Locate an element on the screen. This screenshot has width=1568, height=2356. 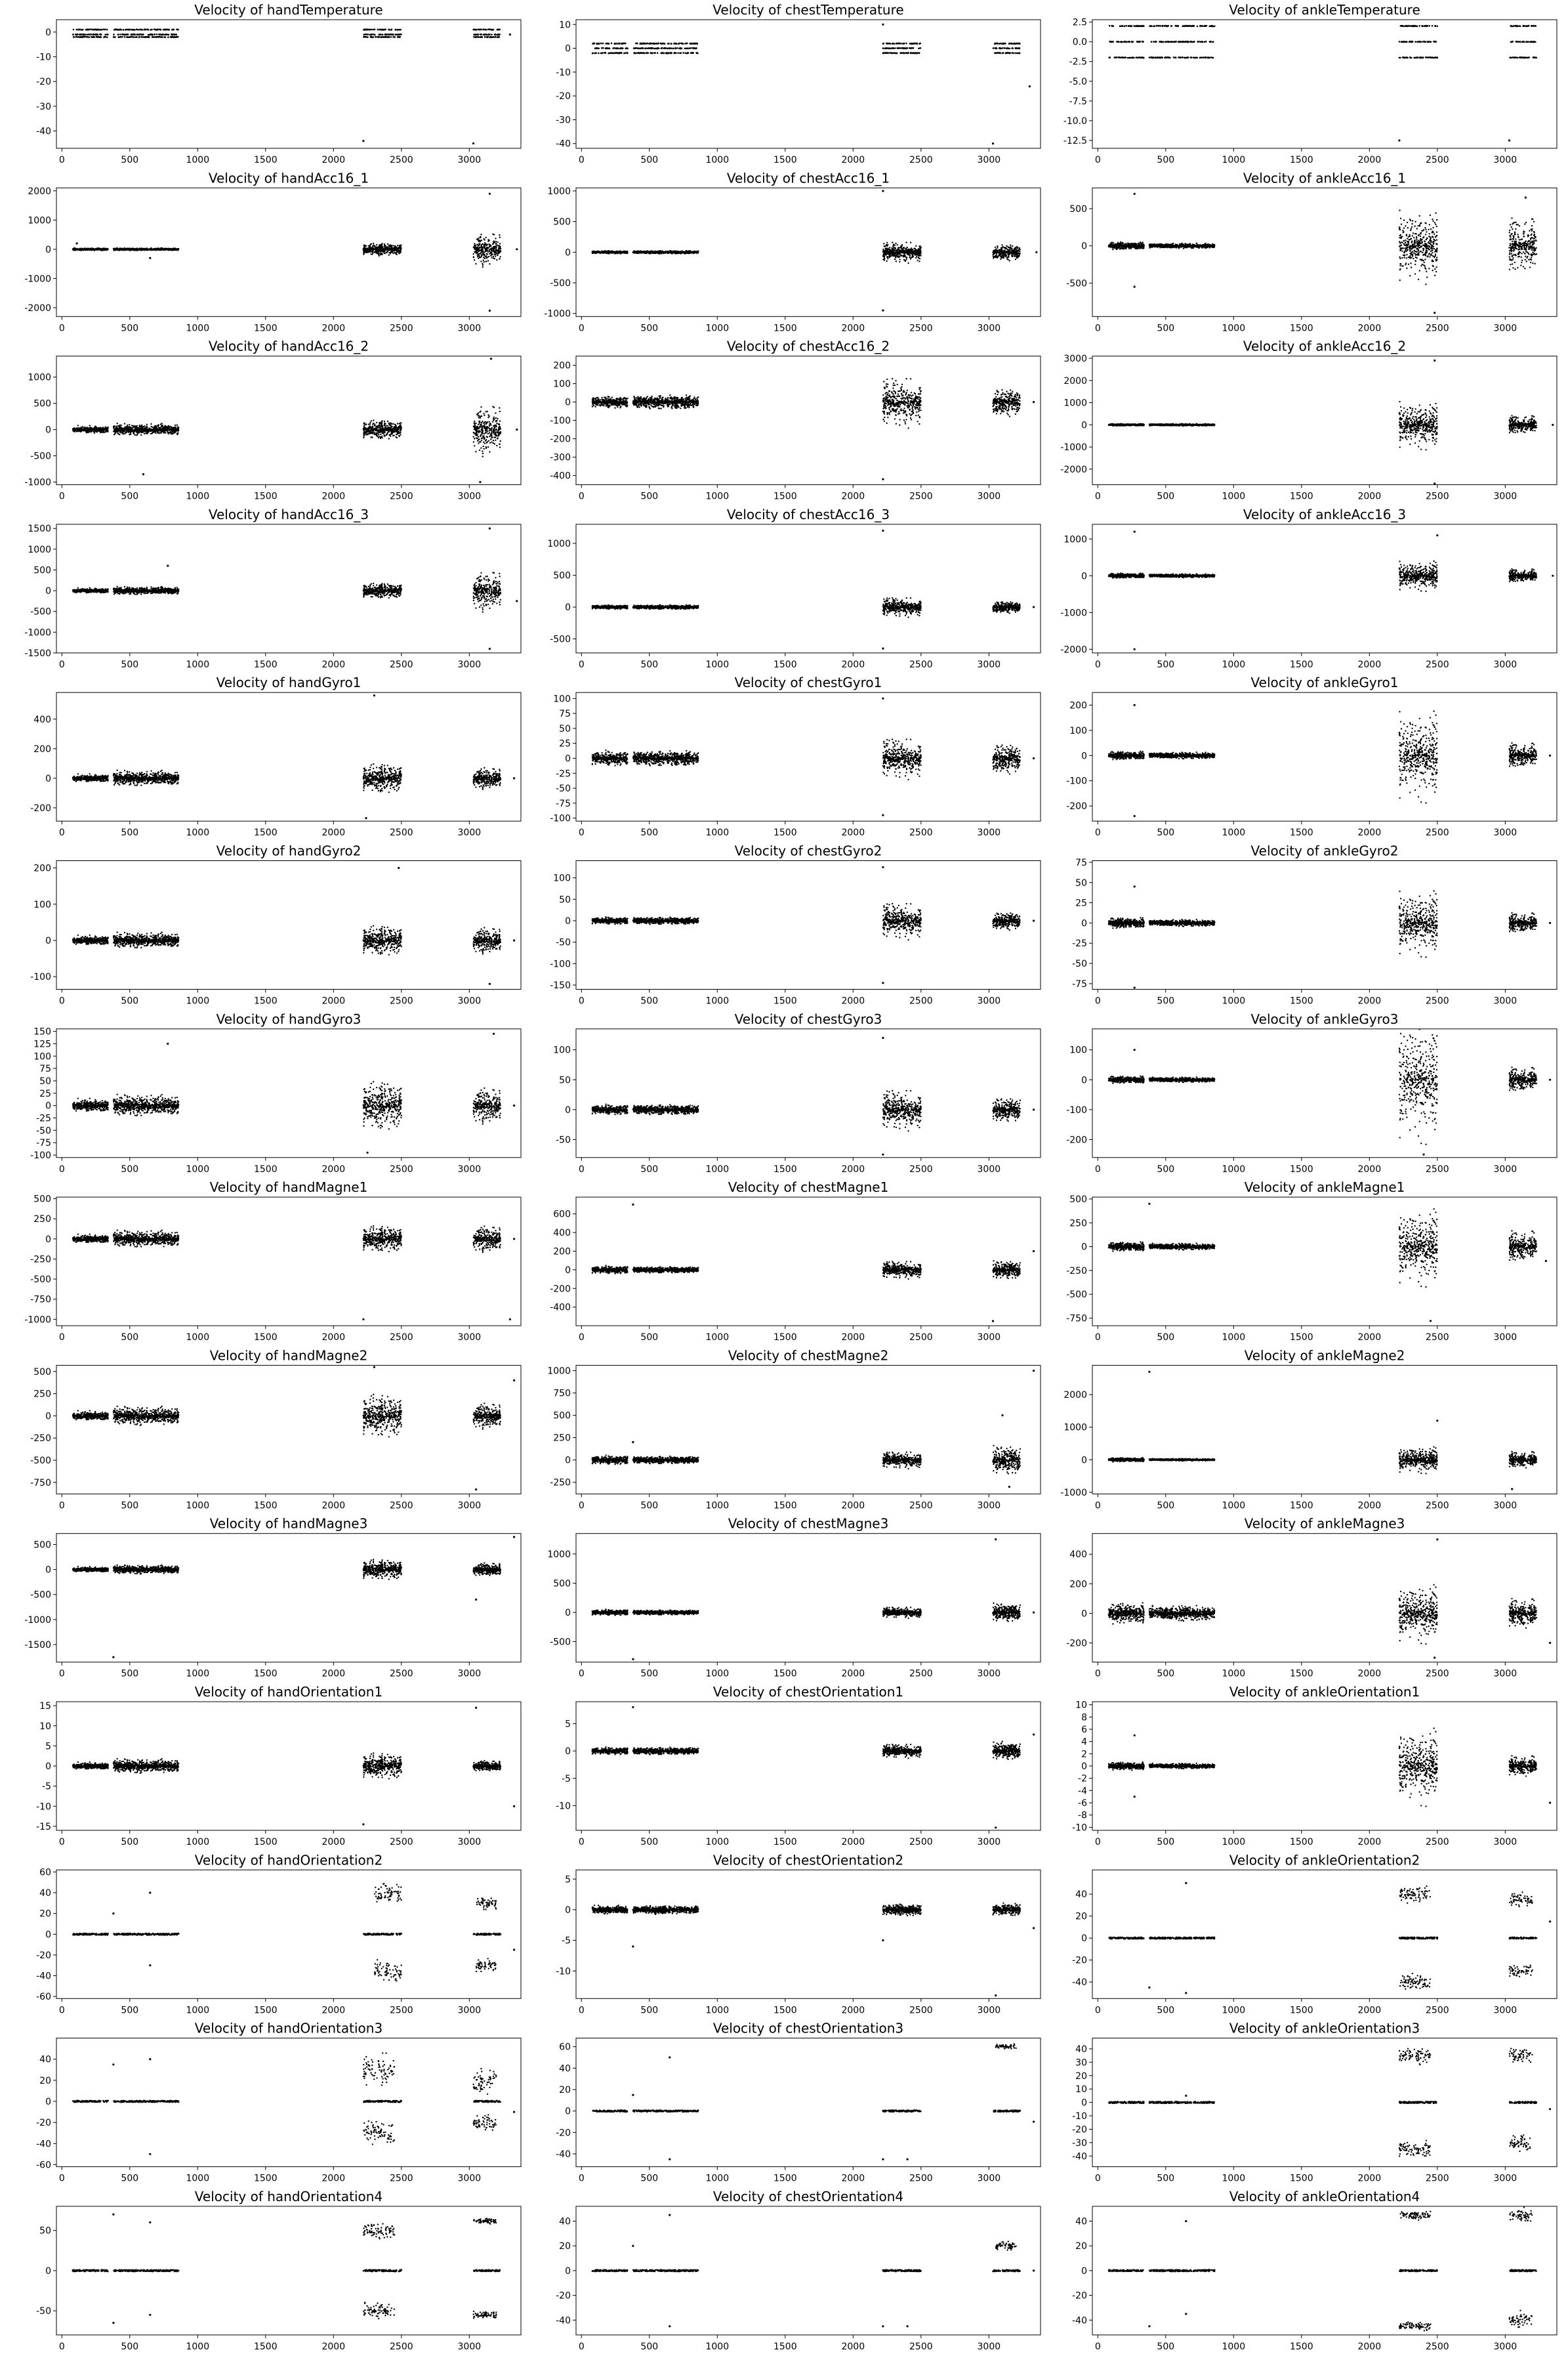
x-tick-label: 1000 is located at coordinates (717, 160).